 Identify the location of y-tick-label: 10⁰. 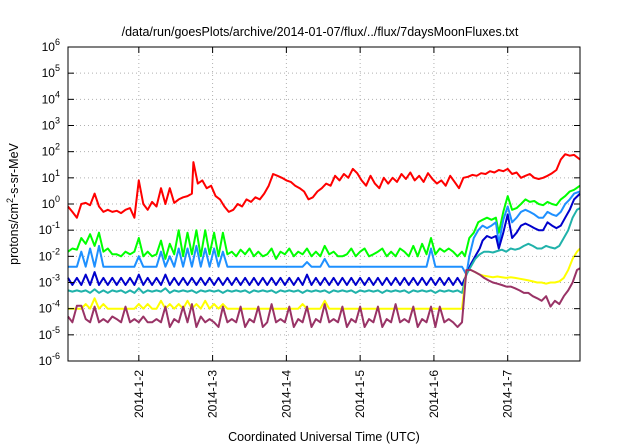
(51, 202).